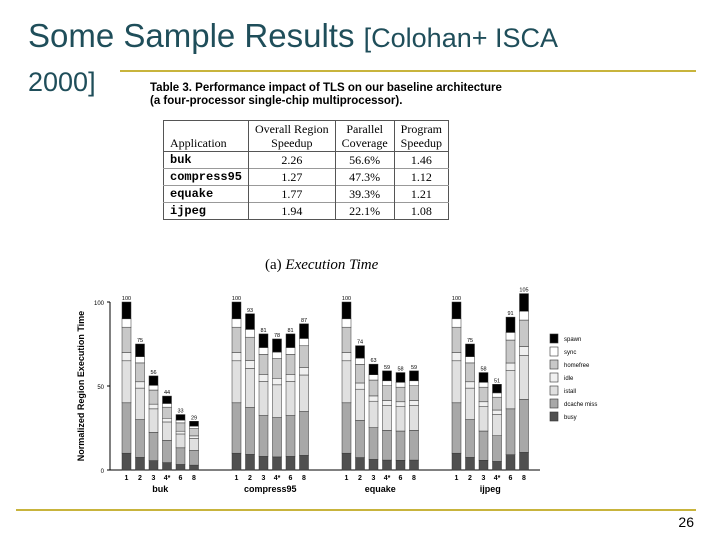 This screenshot has height=540, width=720. I want to click on bar-total-label: 63, so click(373, 361).